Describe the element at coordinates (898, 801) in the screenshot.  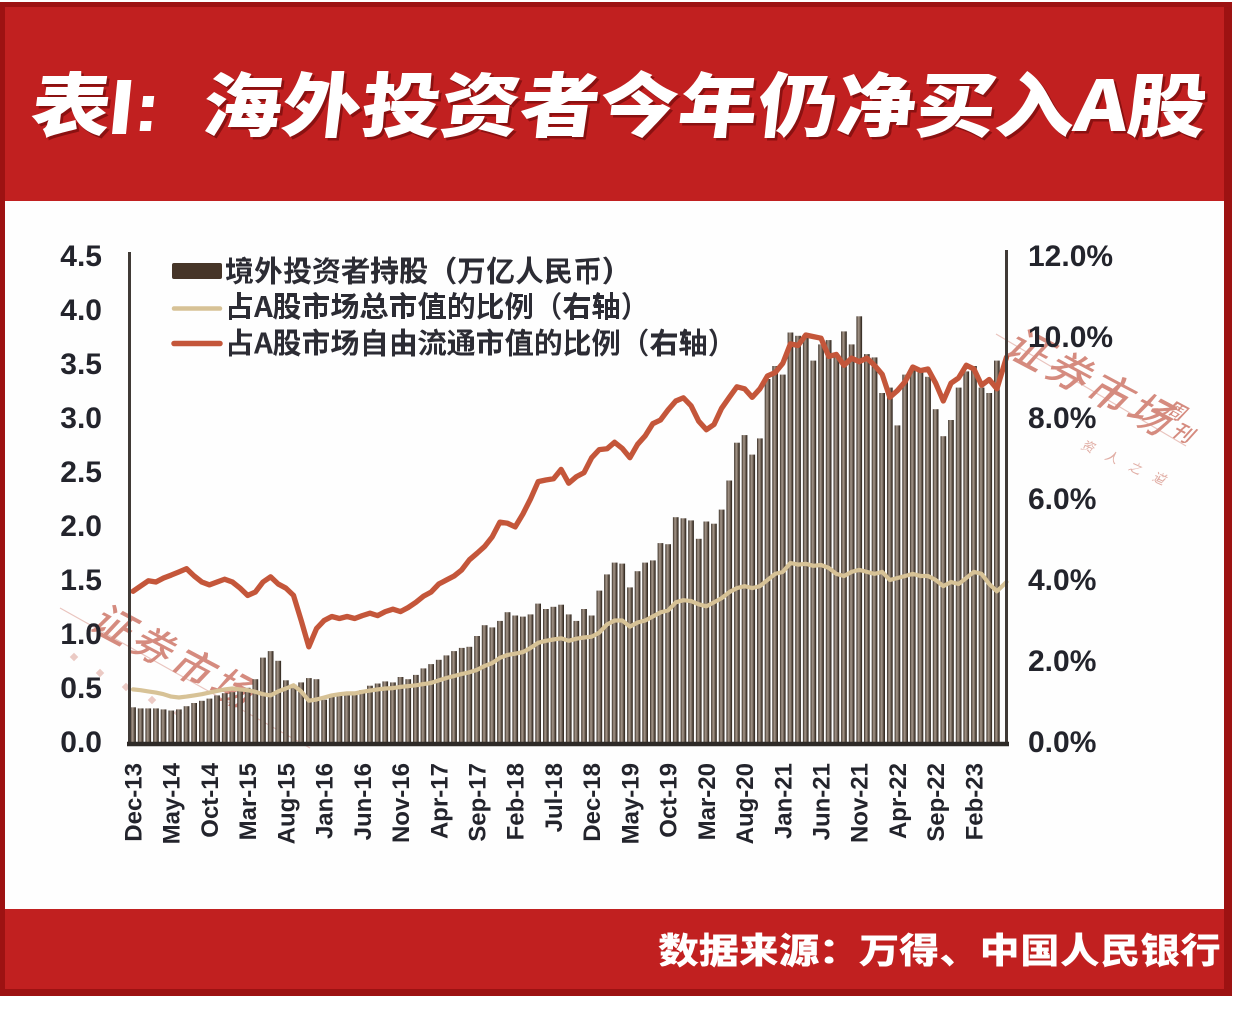
I see `svg-text: Apr-22` at that location.